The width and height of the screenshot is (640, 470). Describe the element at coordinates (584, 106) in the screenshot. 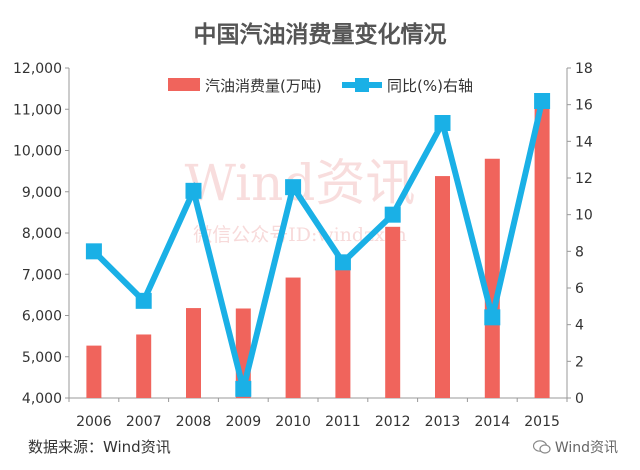

I see `y-right-tick-label: 16` at that location.